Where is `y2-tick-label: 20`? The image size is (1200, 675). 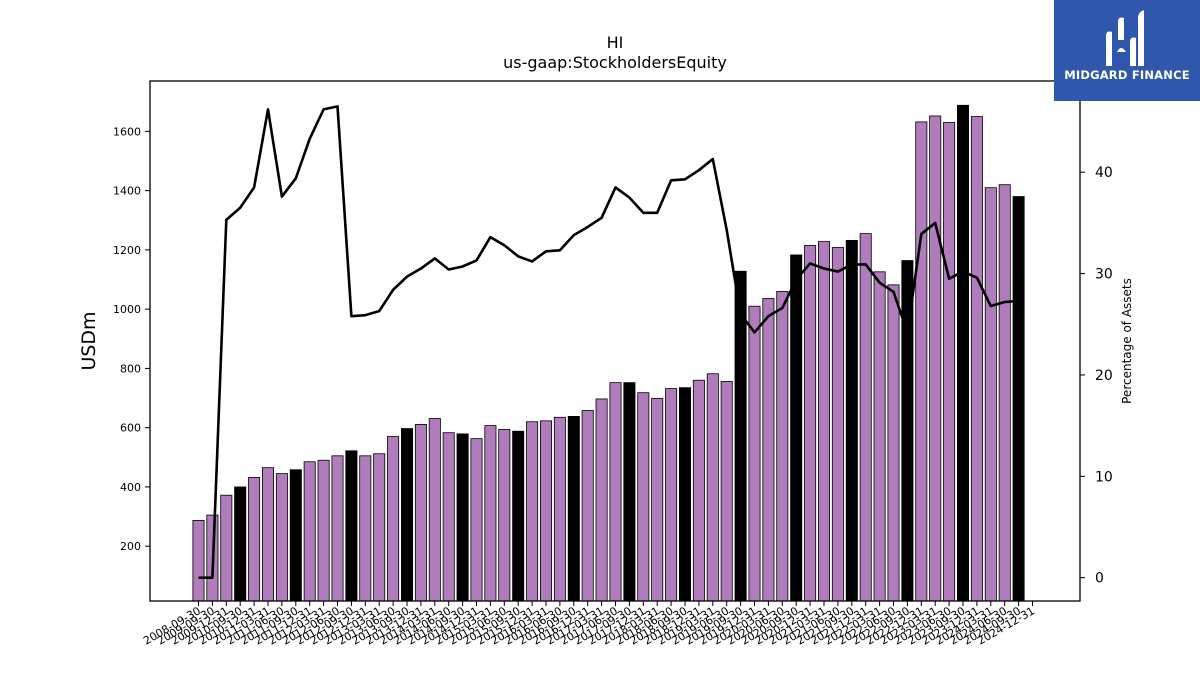 y2-tick-label: 20 is located at coordinates (1104, 376).